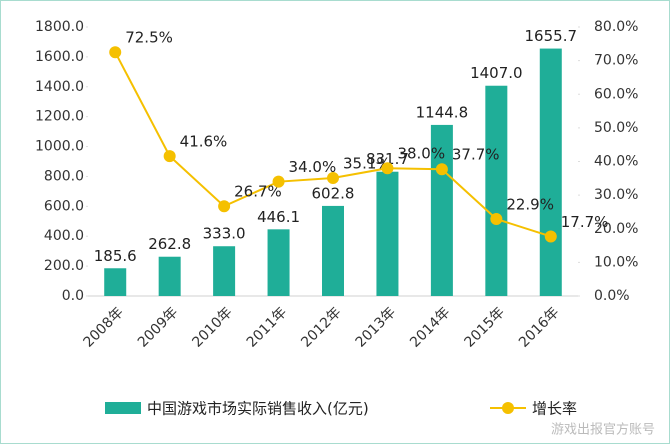 The image size is (670, 444). Describe the element at coordinates (616, 262) in the screenshot. I see `y2-tick-label: 10.0%` at that location.